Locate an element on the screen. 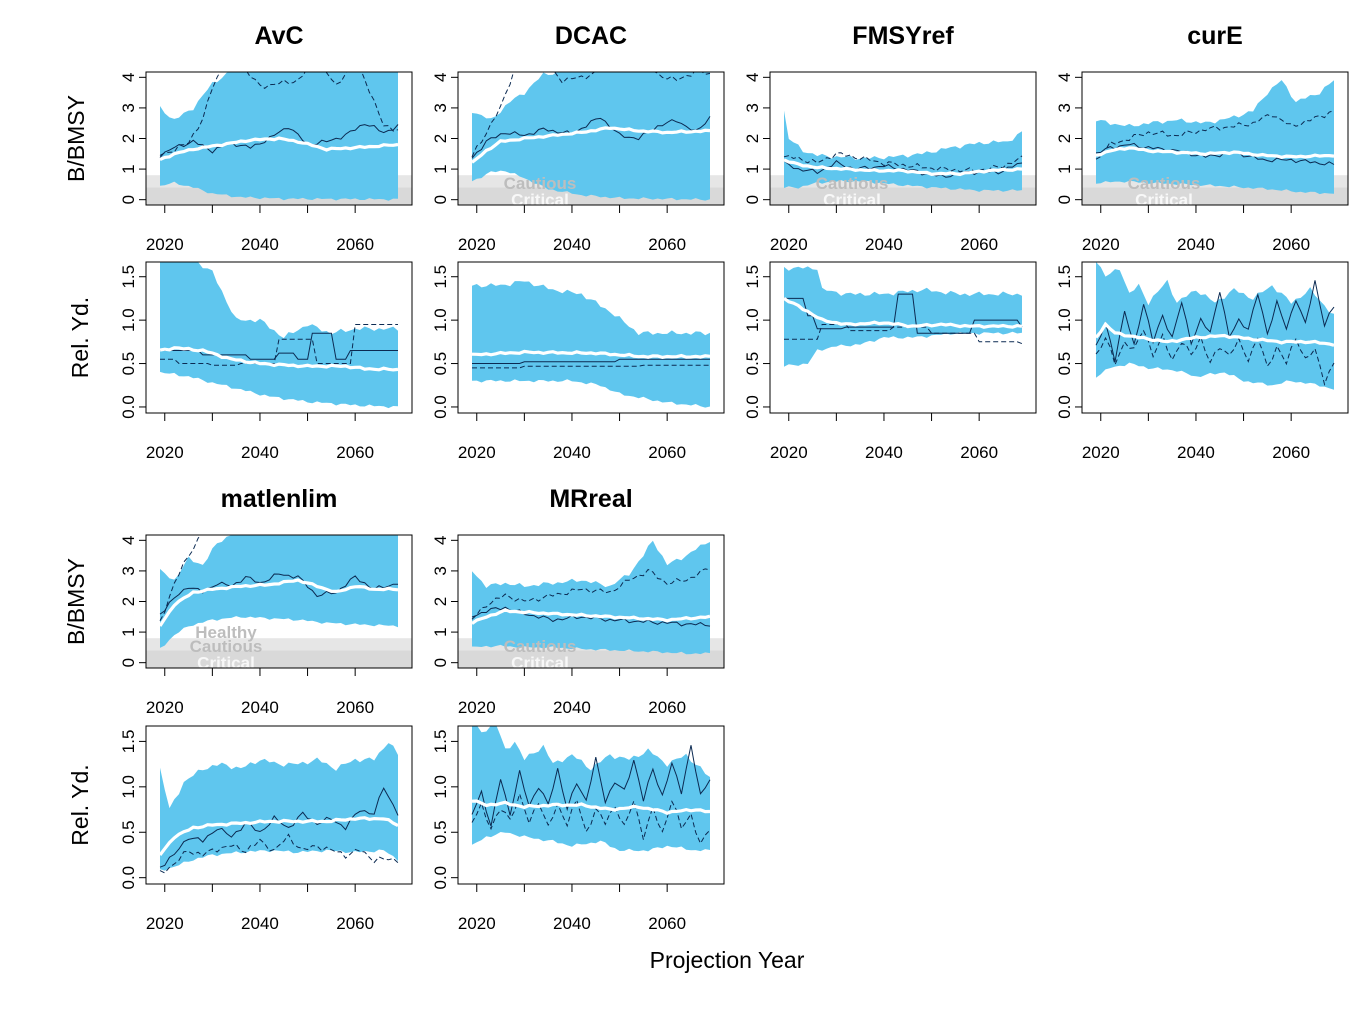 Image resolution: width=1360 pixels, height=1020 pixels. x-axis-title: Projection Year is located at coordinates (727, 960).